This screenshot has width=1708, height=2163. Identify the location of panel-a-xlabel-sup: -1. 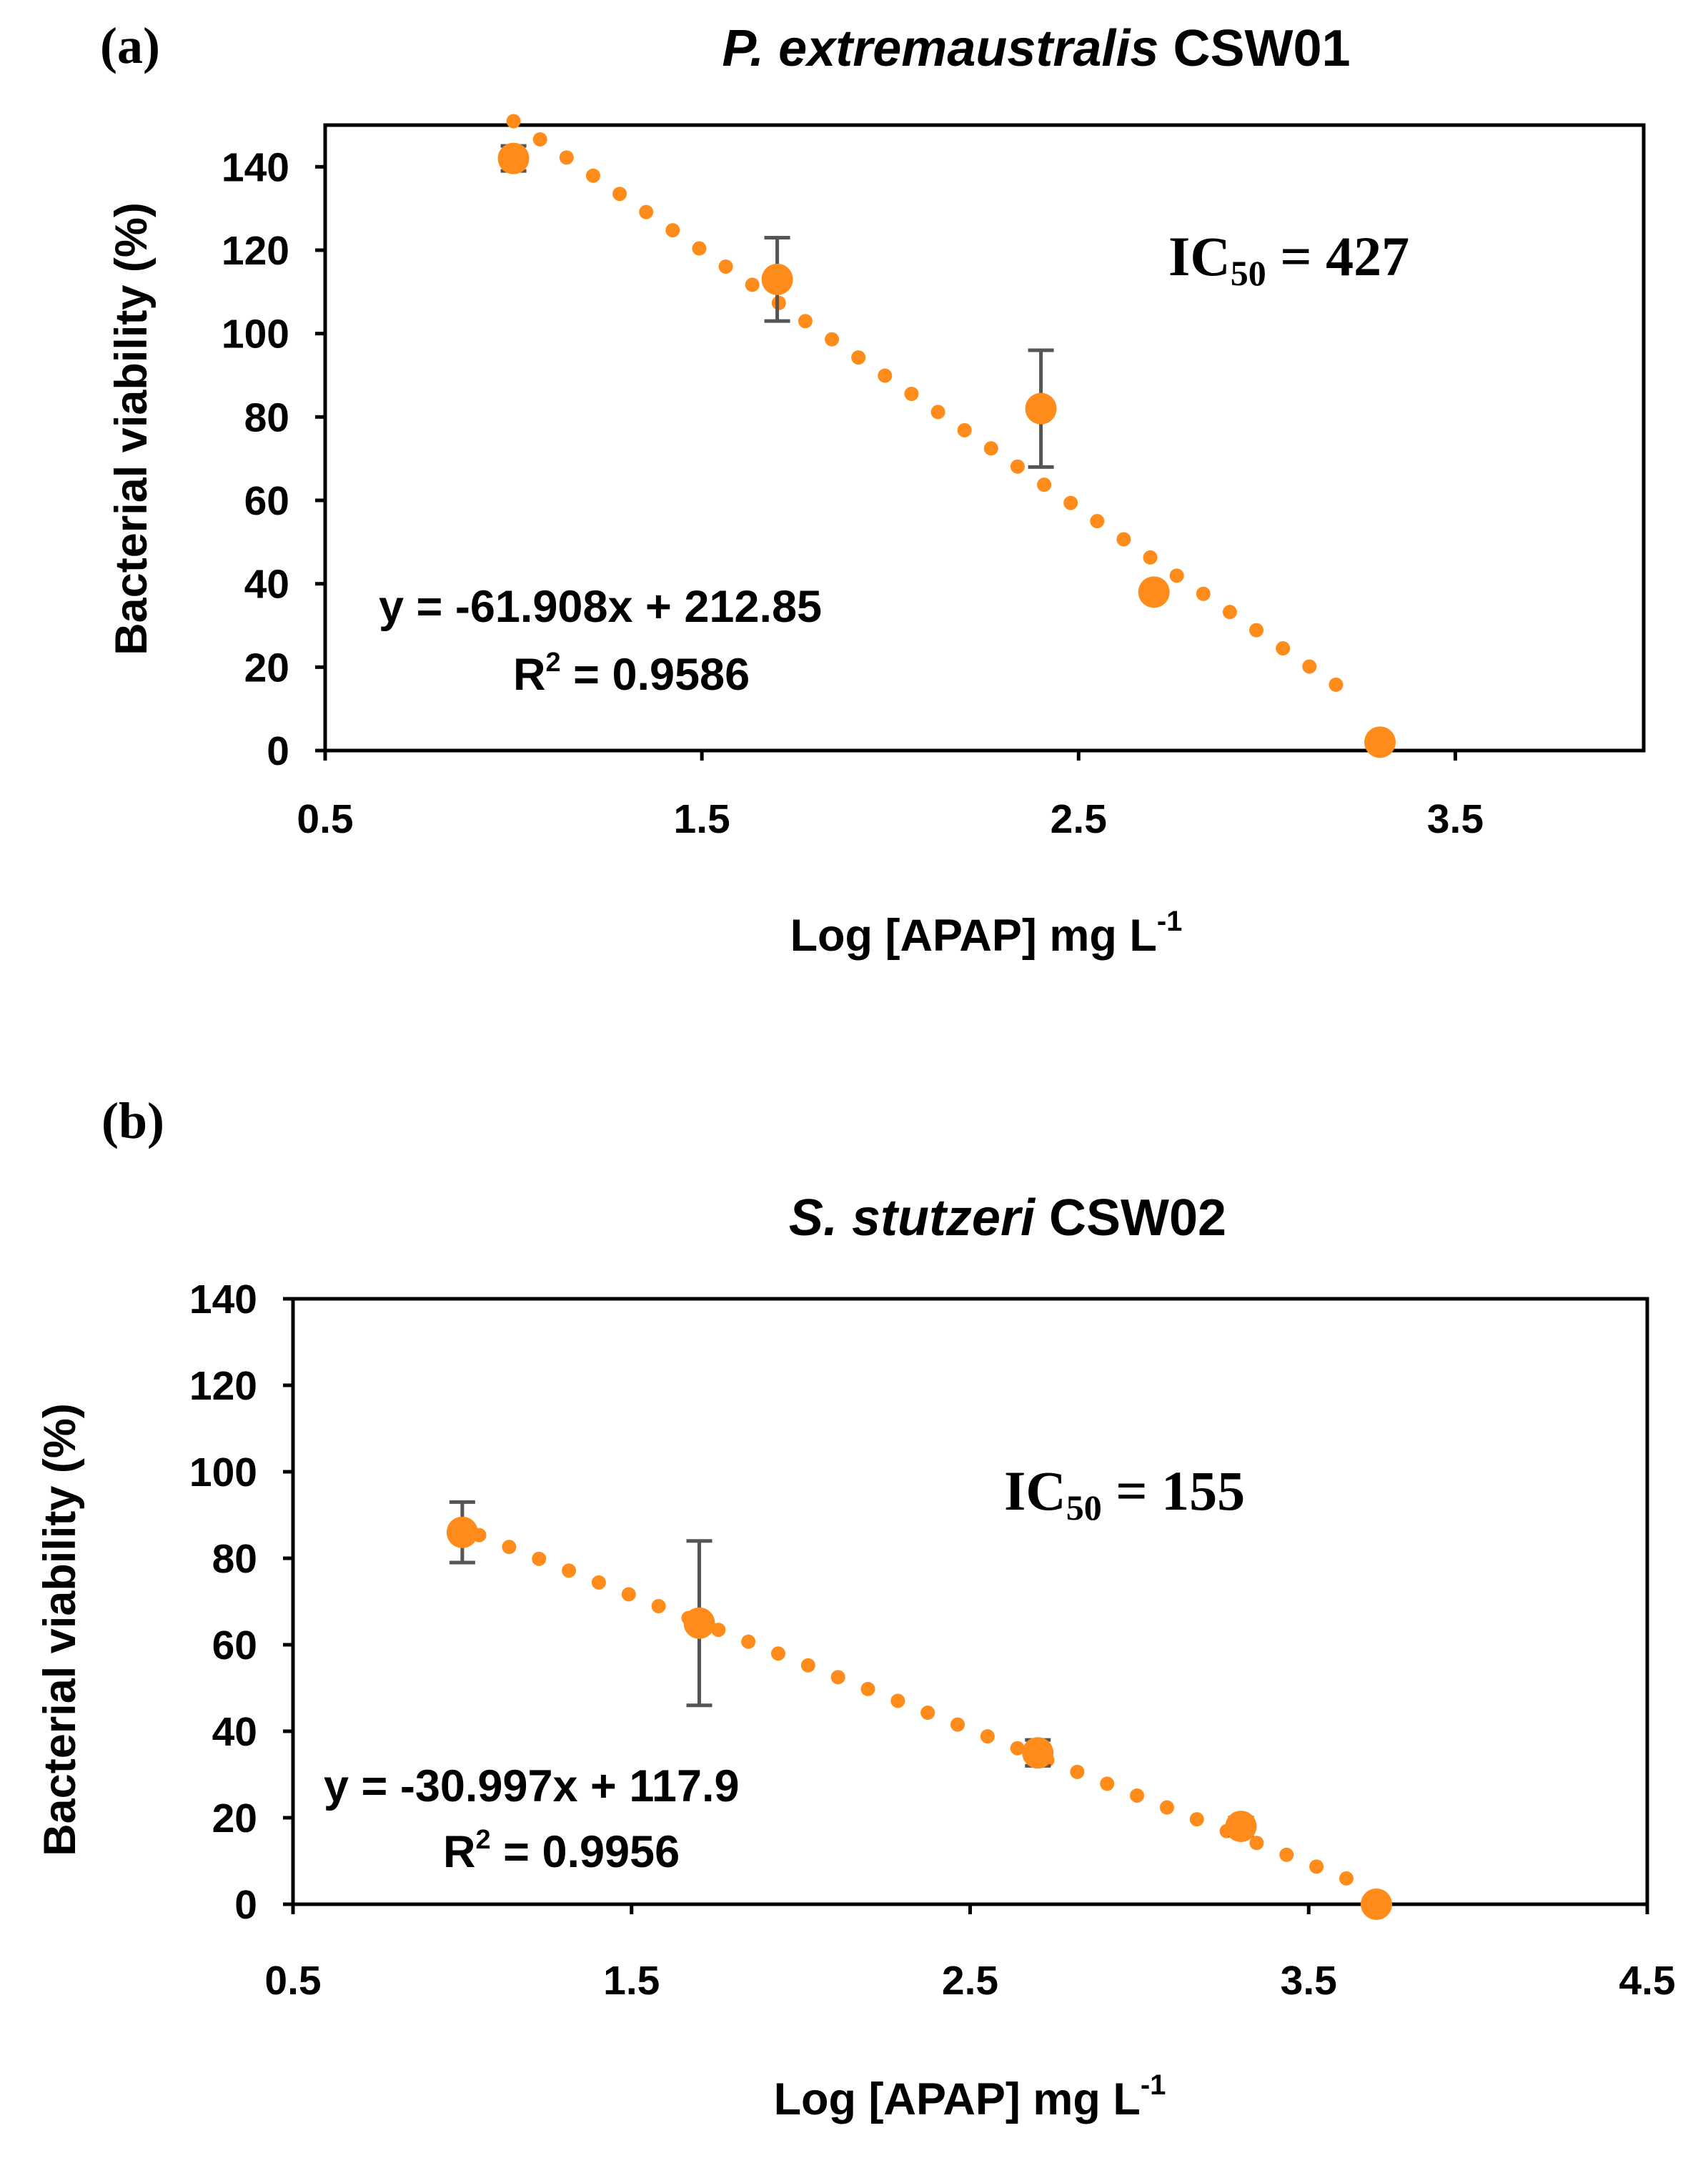
(1170, 921).